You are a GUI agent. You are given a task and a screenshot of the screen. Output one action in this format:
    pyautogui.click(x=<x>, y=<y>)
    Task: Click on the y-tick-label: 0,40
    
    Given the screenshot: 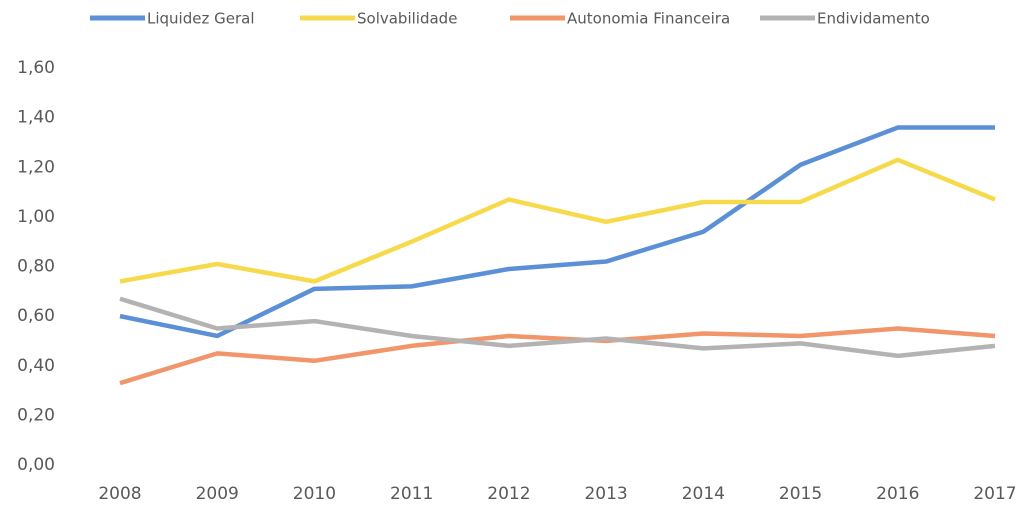 What is the action you would take?
    pyautogui.click(x=36, y=366)
    